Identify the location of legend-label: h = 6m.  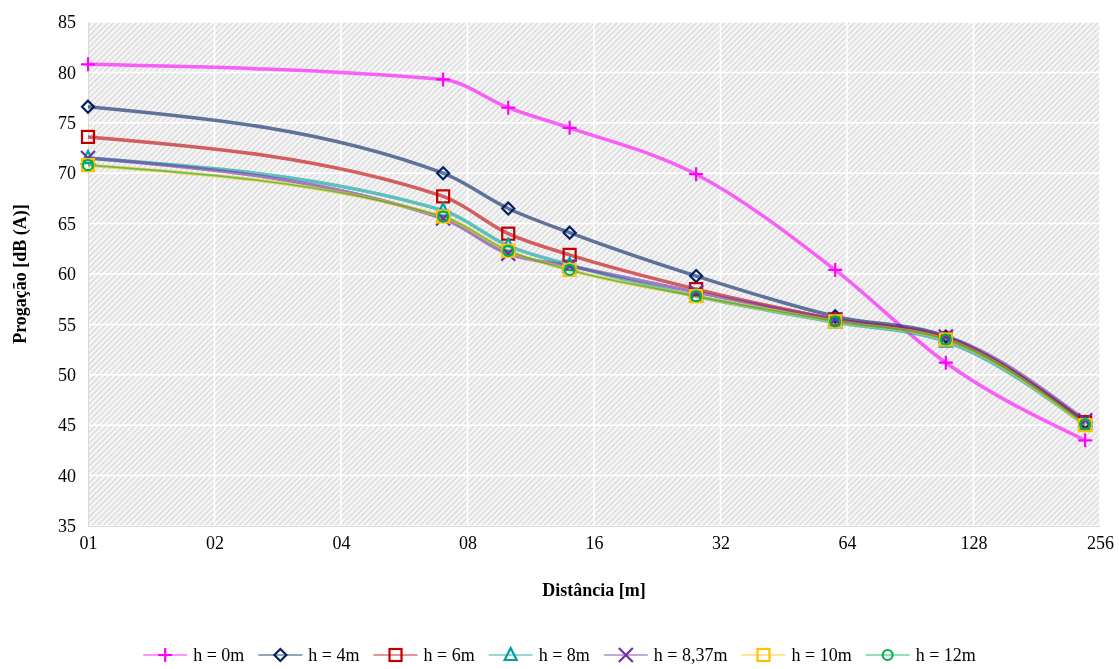
(449, 655).